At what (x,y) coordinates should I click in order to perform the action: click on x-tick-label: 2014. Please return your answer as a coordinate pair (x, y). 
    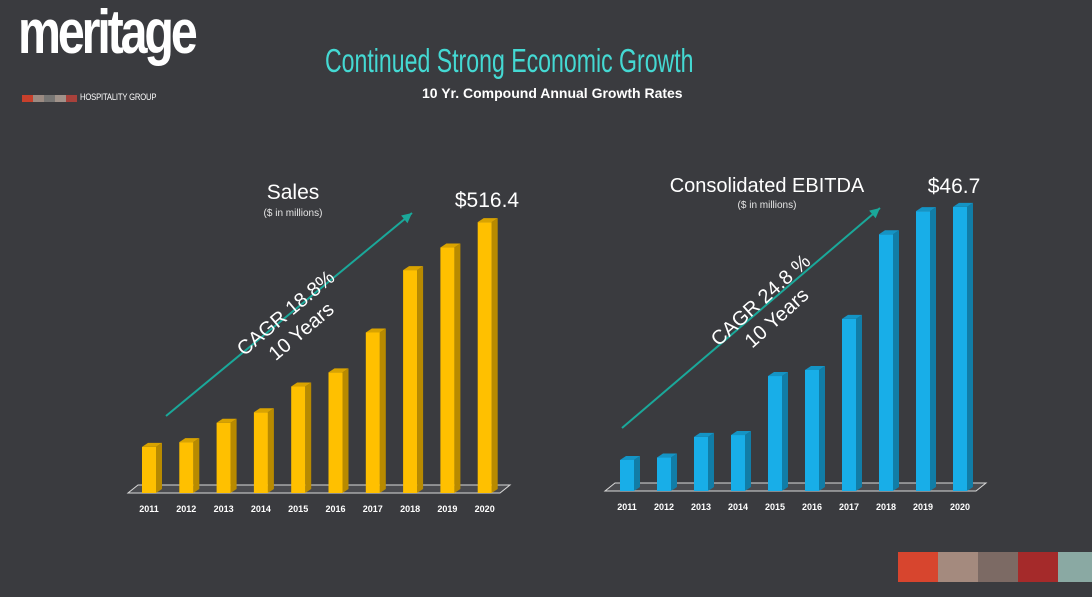
    Looking at the image, I should click on (261, 509).